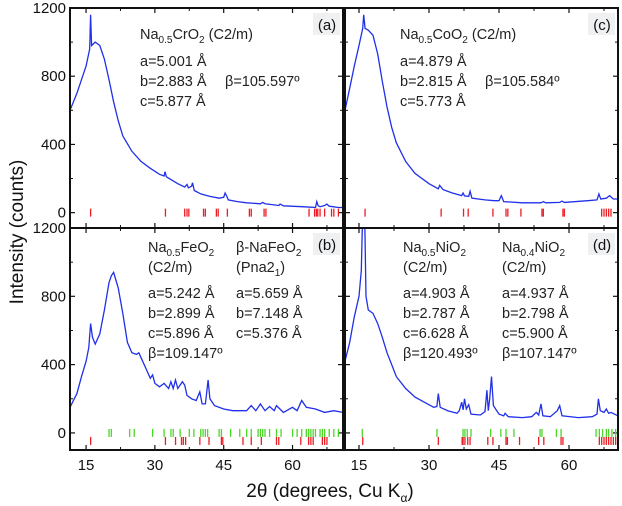 The width and height of the screenshot is (622, 506). I want to click on lattice-parameter: c=5.877 Å, so click(173, 101).